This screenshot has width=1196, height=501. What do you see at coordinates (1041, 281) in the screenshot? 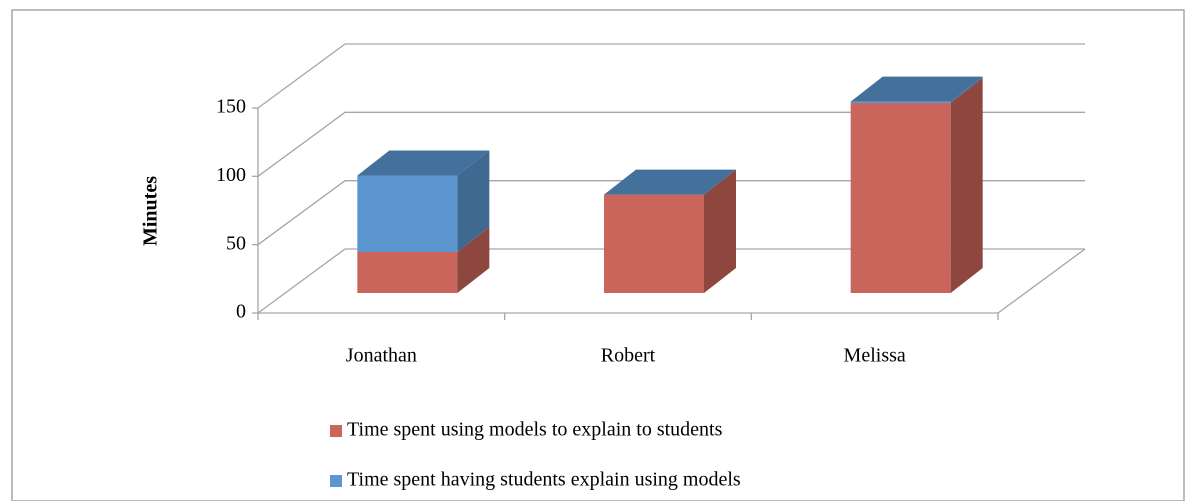
I see `axis-line` at bounding box center [1041, 281].